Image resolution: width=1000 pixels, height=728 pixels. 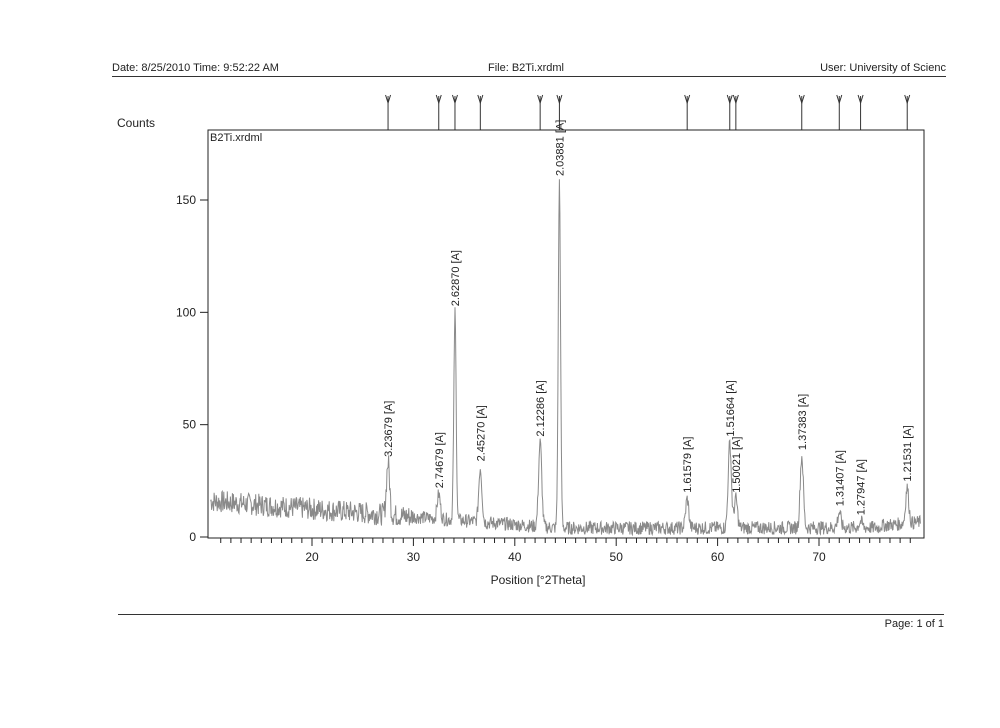 What do you see at coordinates (908, 453) in the screenshot?
I see `peak-label: 1.21531 [A]` at bounding box center [908, 453].